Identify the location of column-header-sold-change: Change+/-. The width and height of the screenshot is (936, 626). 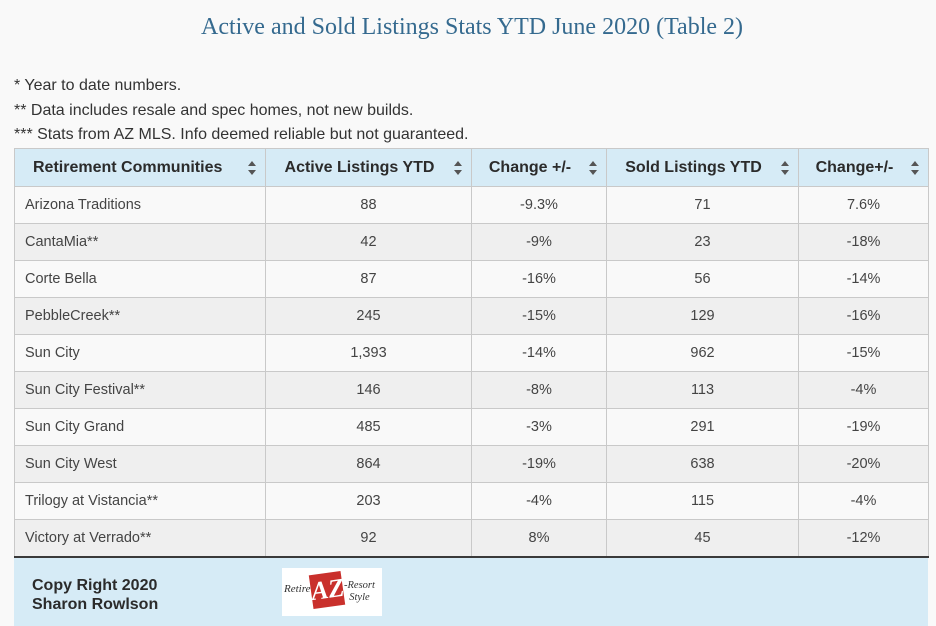
(863, 167).